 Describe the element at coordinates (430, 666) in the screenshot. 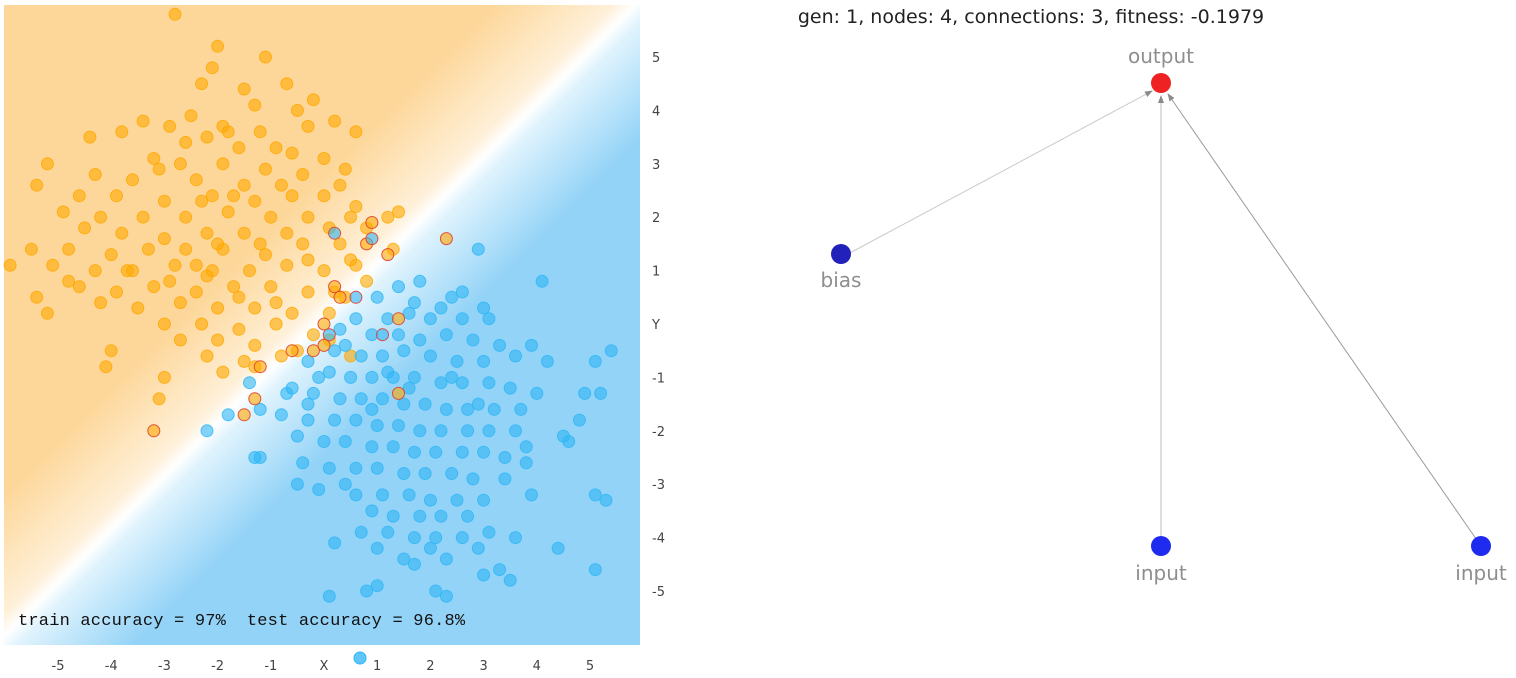

I see `x-tick-label: 2` at that location.